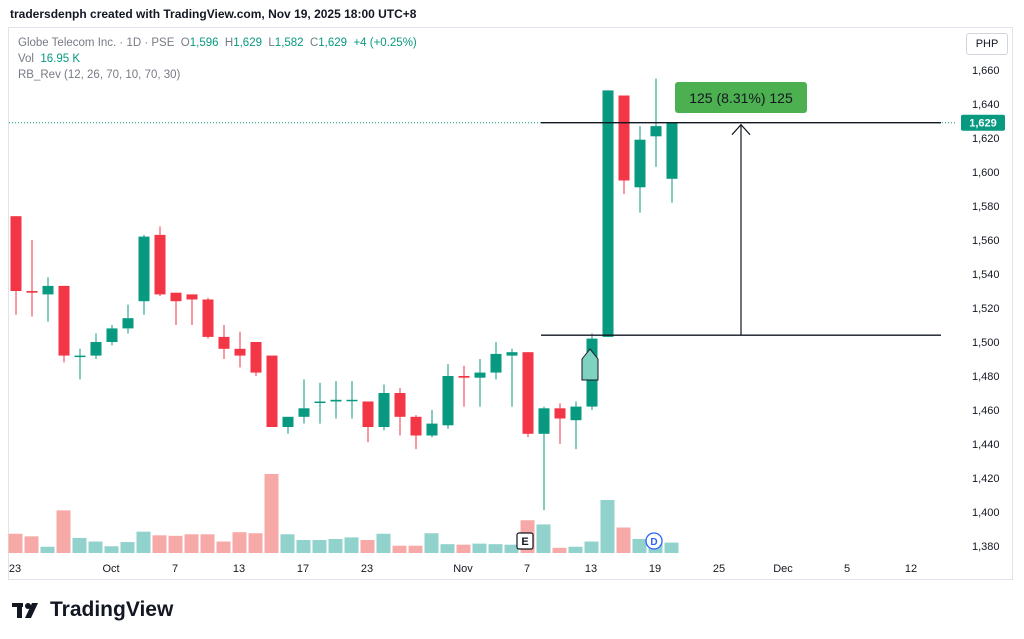 This screenshot has width=1024, height=639. I want to click on symbol-name: Globe Telecom Inc. · 1D · PSE, so click(96, 43).